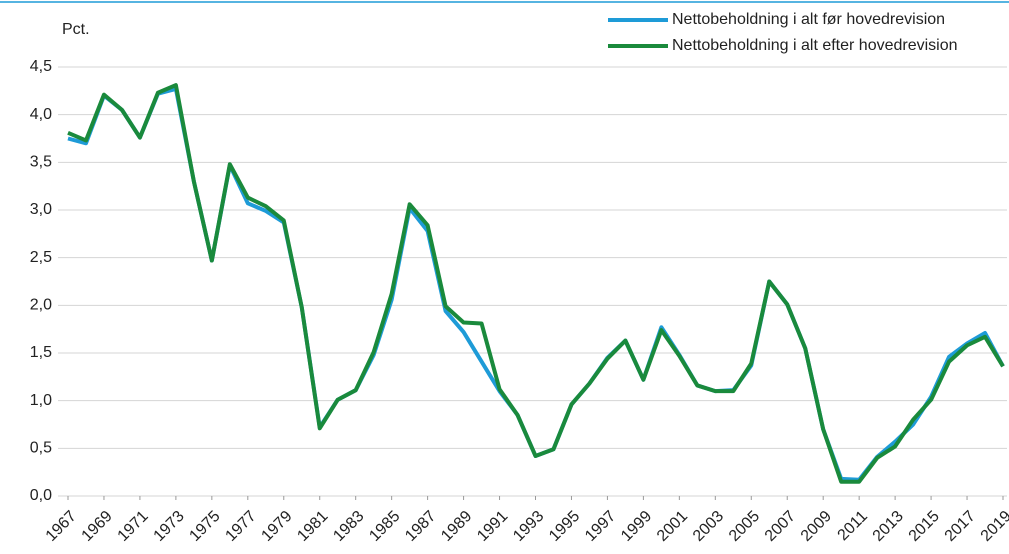  What do you see at coordinates (41, 495) in the screenshot?
I see `y-tick-label: 0,0` at bounding box center [41, 495].